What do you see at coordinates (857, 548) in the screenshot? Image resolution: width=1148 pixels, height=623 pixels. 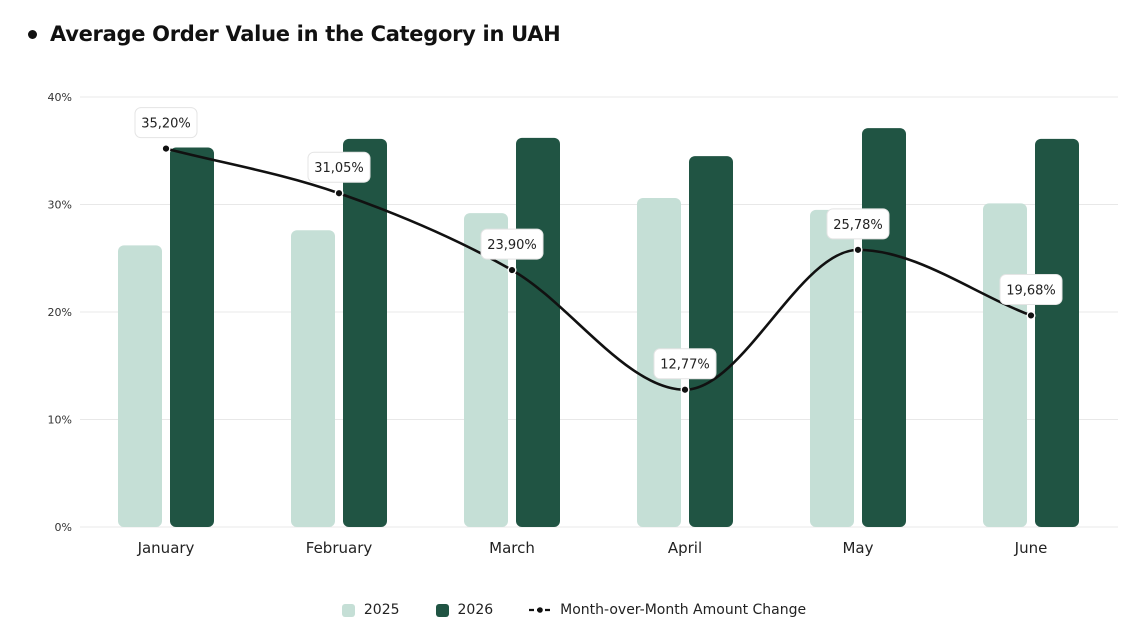 I see `x-category-label: May` at bounding box center [857, 548].